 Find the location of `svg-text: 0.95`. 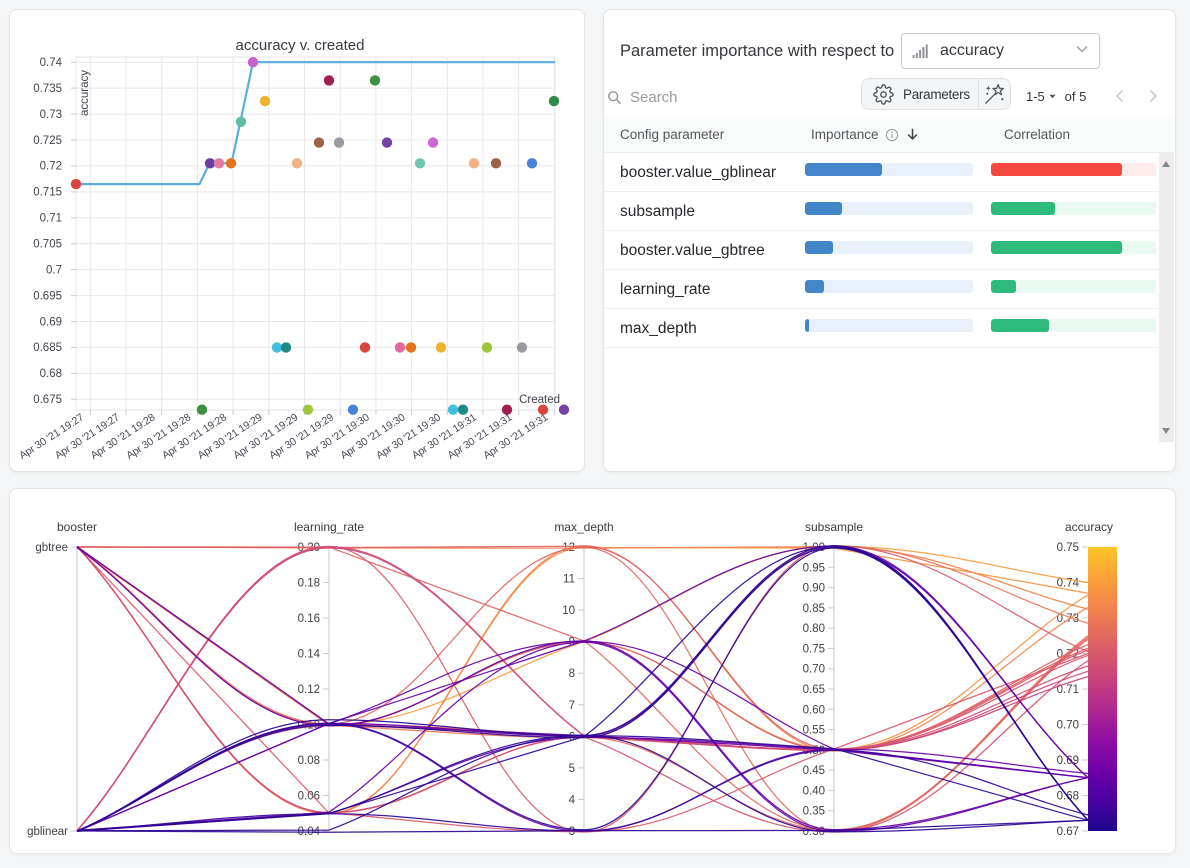

svg-text: 0.95 is located at coordinates (814, 568).